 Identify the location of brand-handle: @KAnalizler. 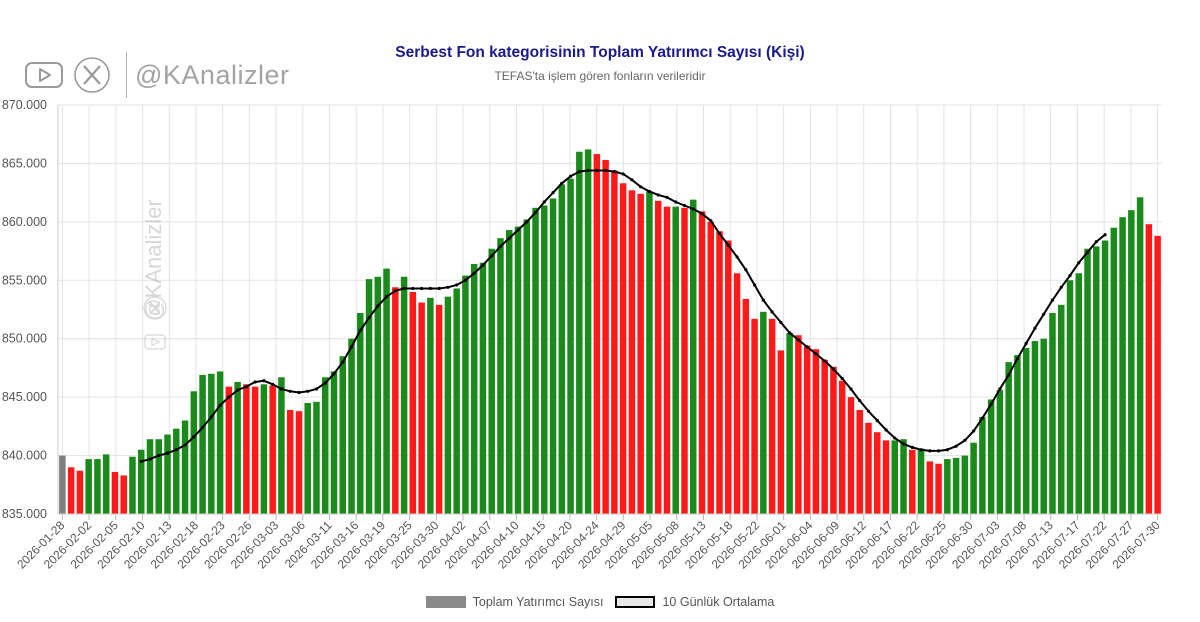
(212, 74).